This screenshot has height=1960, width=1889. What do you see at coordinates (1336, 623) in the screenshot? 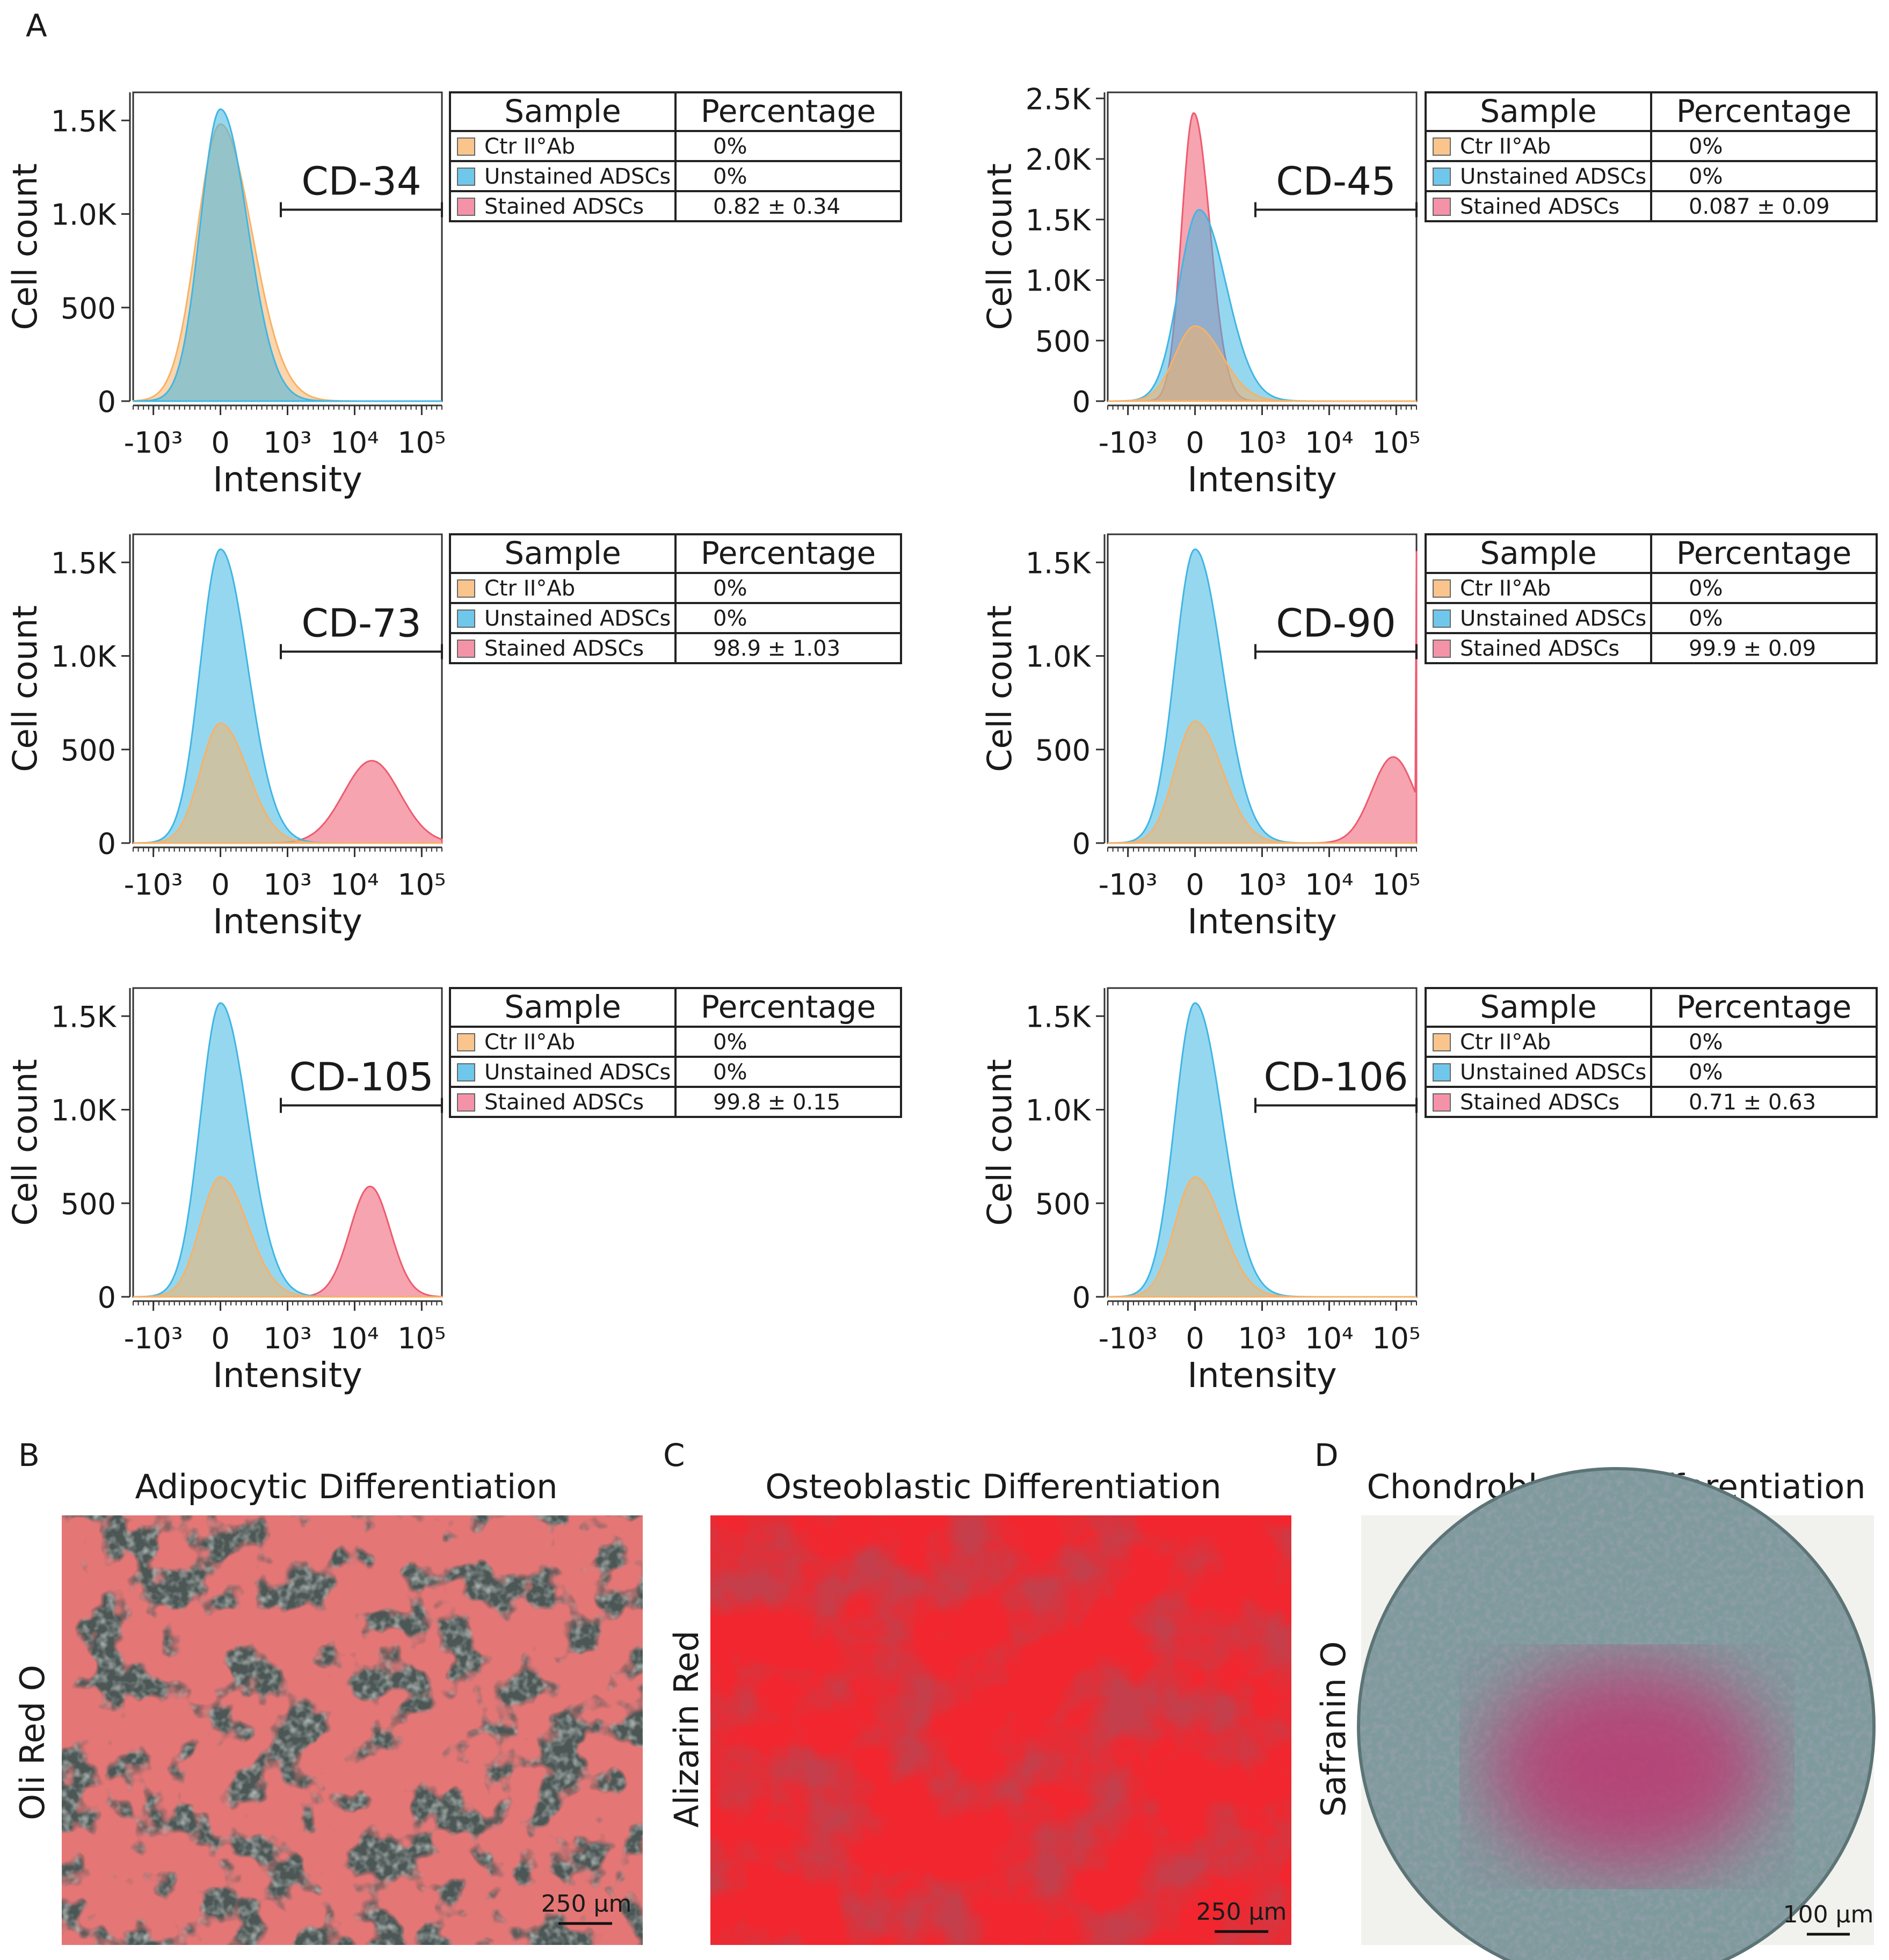
I see `marker-title: CD-90` at bounding box center [1336, 623].